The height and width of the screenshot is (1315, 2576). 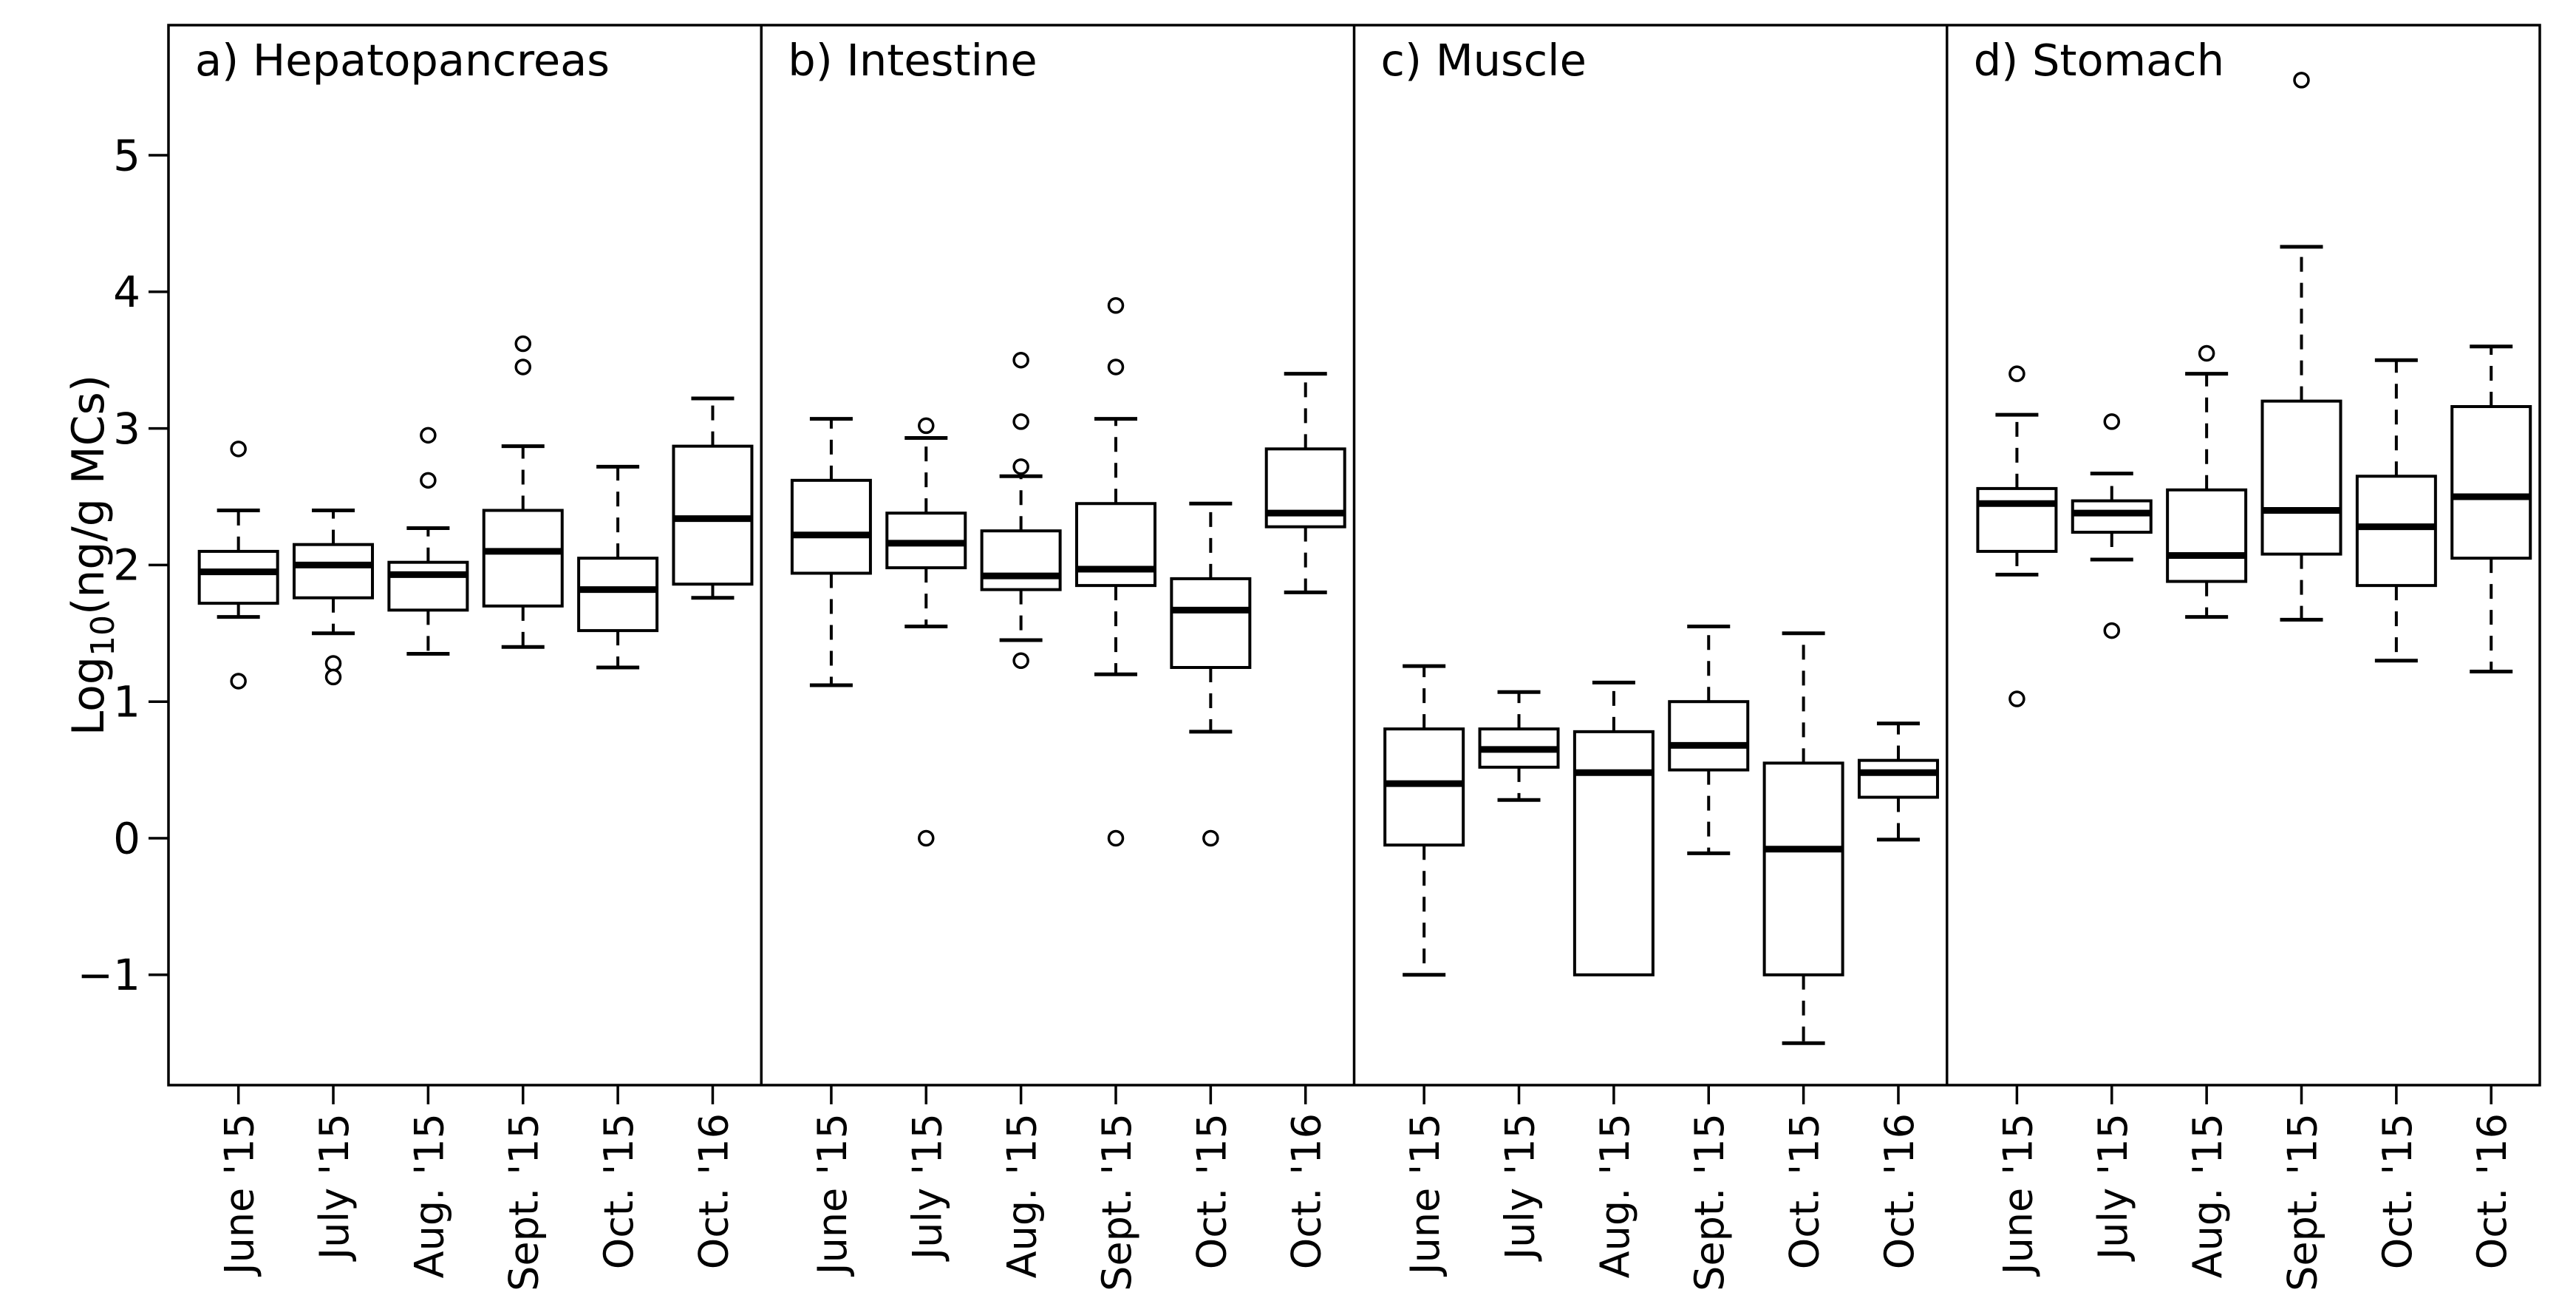 I want to click on boxplot-b-2: July '15, so click(x=926, y=840).